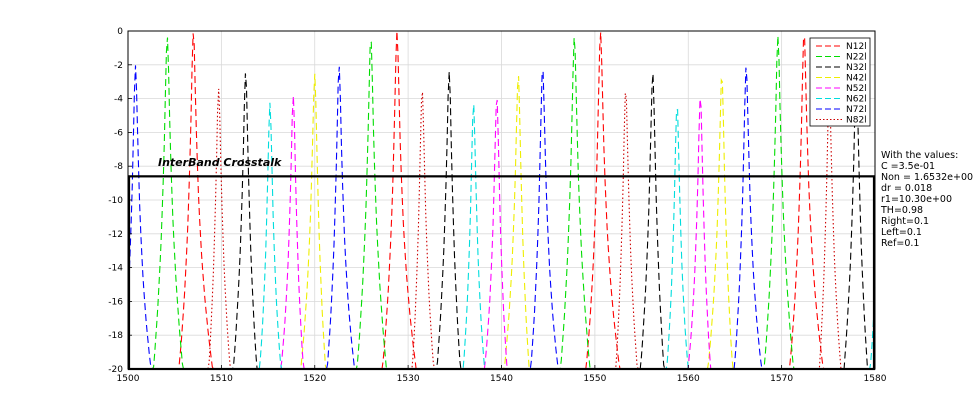 The width and height of the screenshot is (973, 416). Describe the element at coordinates (118, 100) in the screenshot. I see `y-tick-label: -4` at that location.